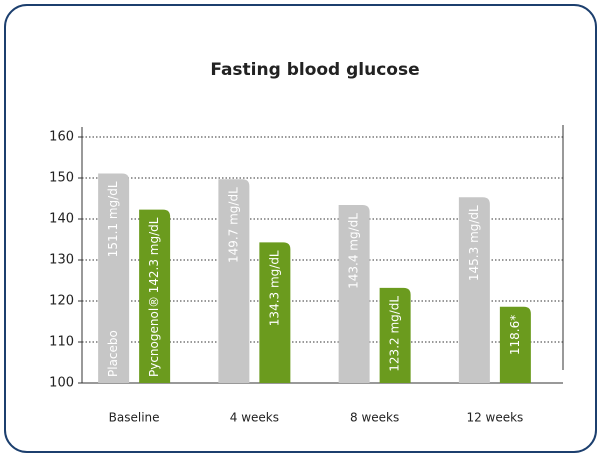 This screenshot has height=457, width=601. I want to click on value-label: 151.1 mg/dL, so click(113, 219).